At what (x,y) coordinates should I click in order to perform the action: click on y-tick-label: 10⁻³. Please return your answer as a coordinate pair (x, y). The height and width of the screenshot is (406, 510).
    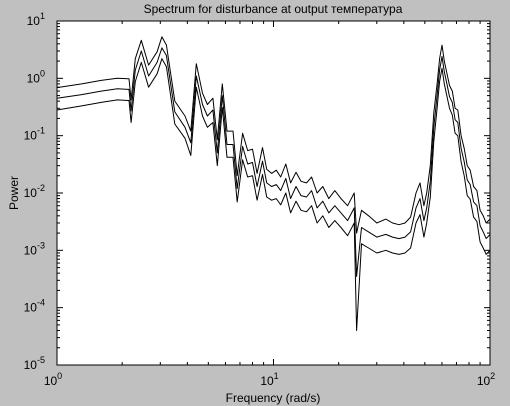
    Looking at the image, I should click on (34, 248).